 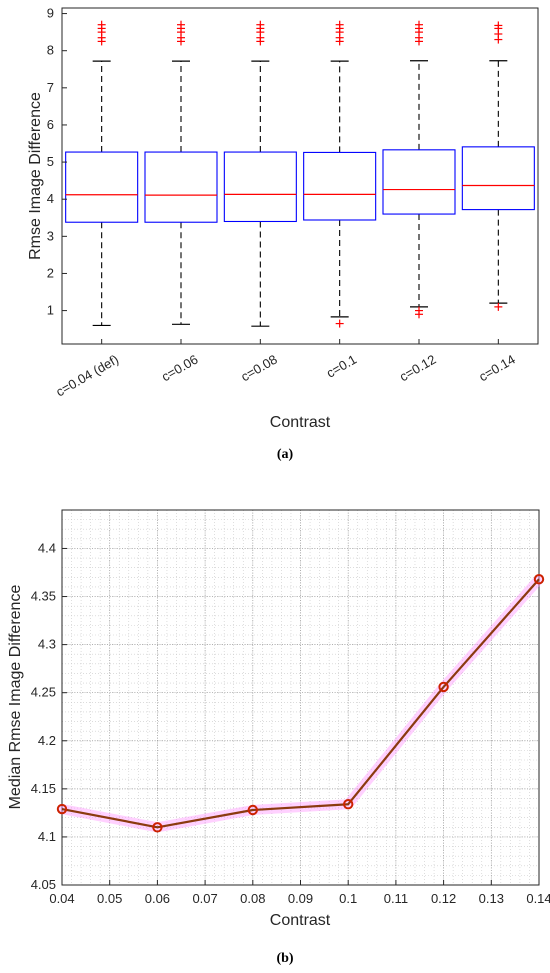 I want to click on box-plot-ylabel: Rmse Image Difference, so click(x=35, y=176).